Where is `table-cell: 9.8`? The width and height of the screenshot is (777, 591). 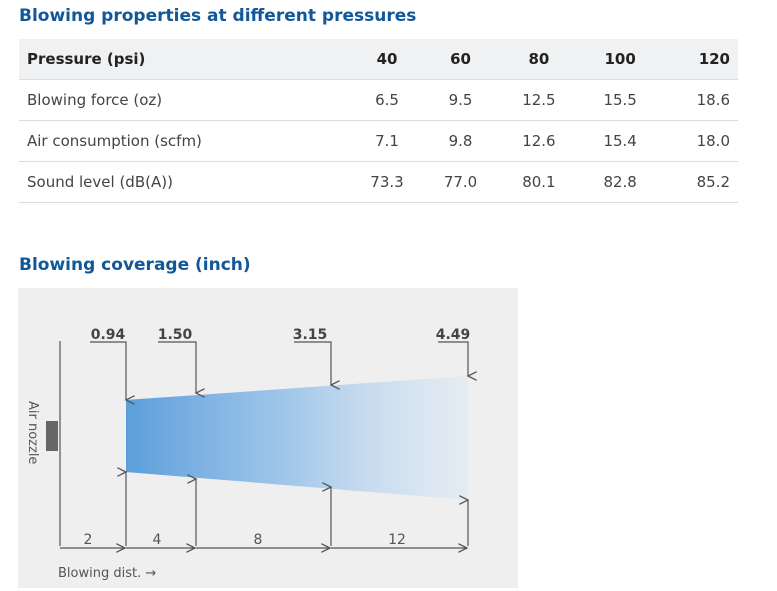
table-cell: 9.8 is located at coordinates (460, 141).